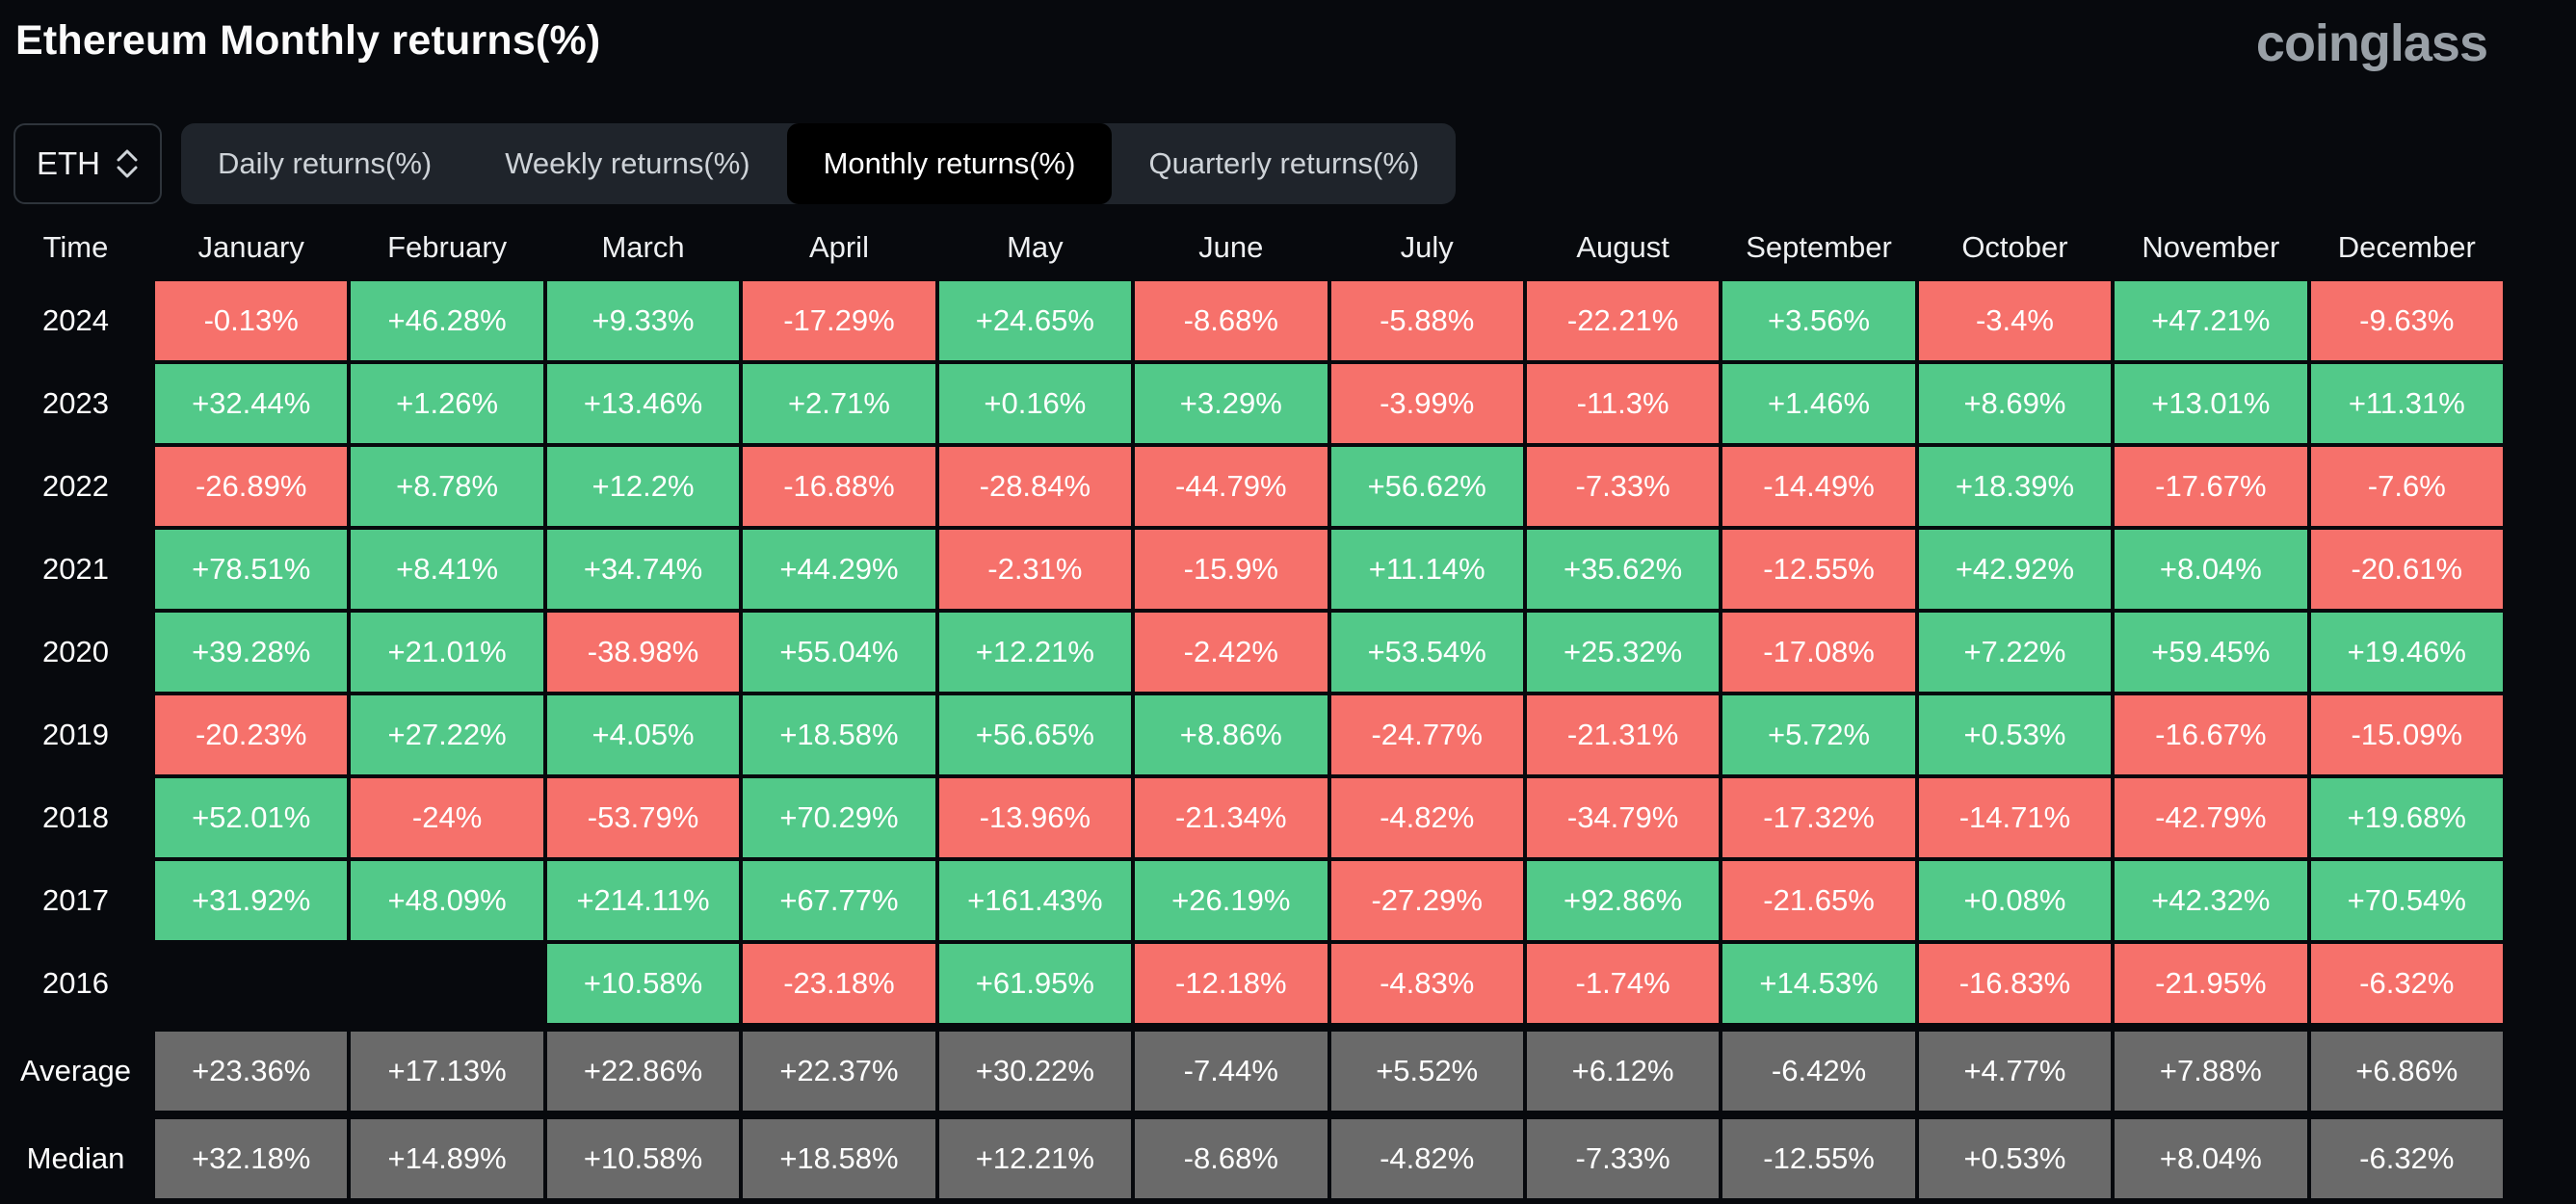 This screenshot has width=2576, height=1204. Describe the element at coordinates (2407, 817) in the screenshot. I see `return-cell: +19.68%` at that location.